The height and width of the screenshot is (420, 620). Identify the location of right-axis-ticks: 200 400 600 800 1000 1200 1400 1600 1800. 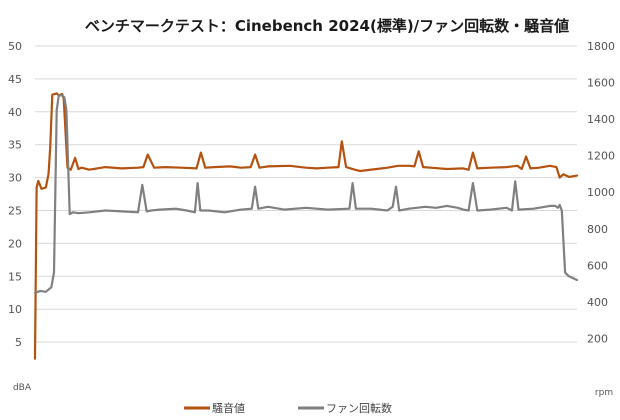
(601, 192).